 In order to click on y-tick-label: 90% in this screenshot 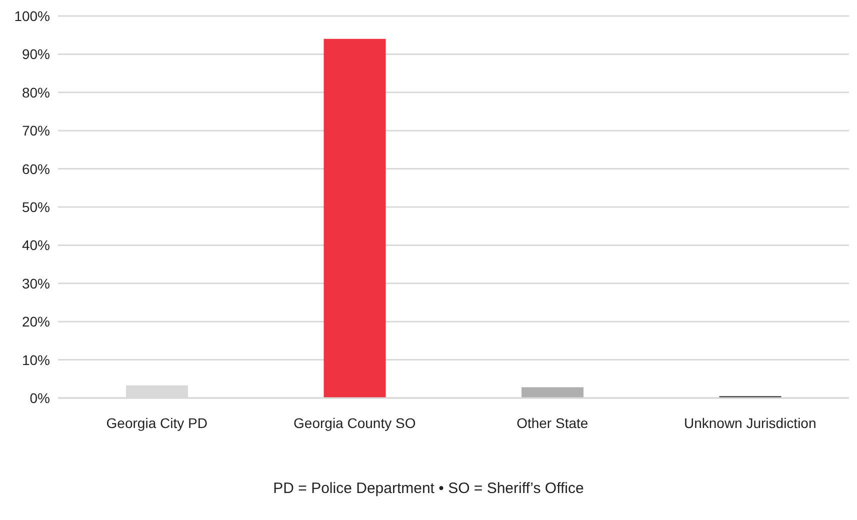, I will do `click(36, 54)`.